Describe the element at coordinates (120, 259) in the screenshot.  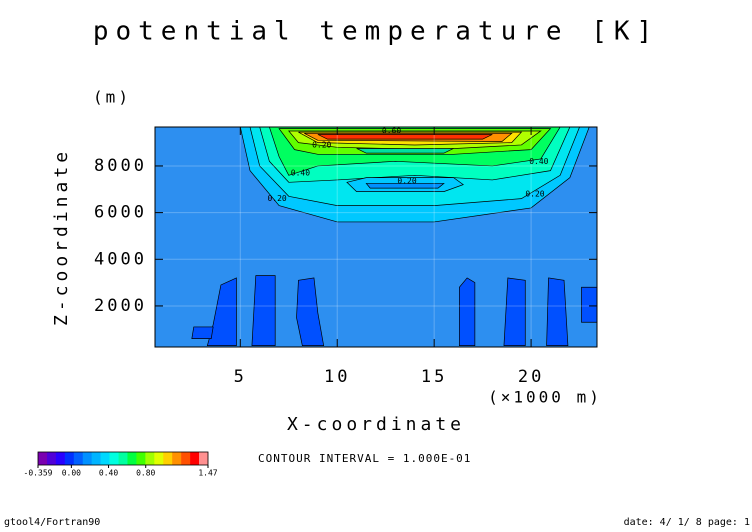
I see `y-tick-label: 4000` at that location.